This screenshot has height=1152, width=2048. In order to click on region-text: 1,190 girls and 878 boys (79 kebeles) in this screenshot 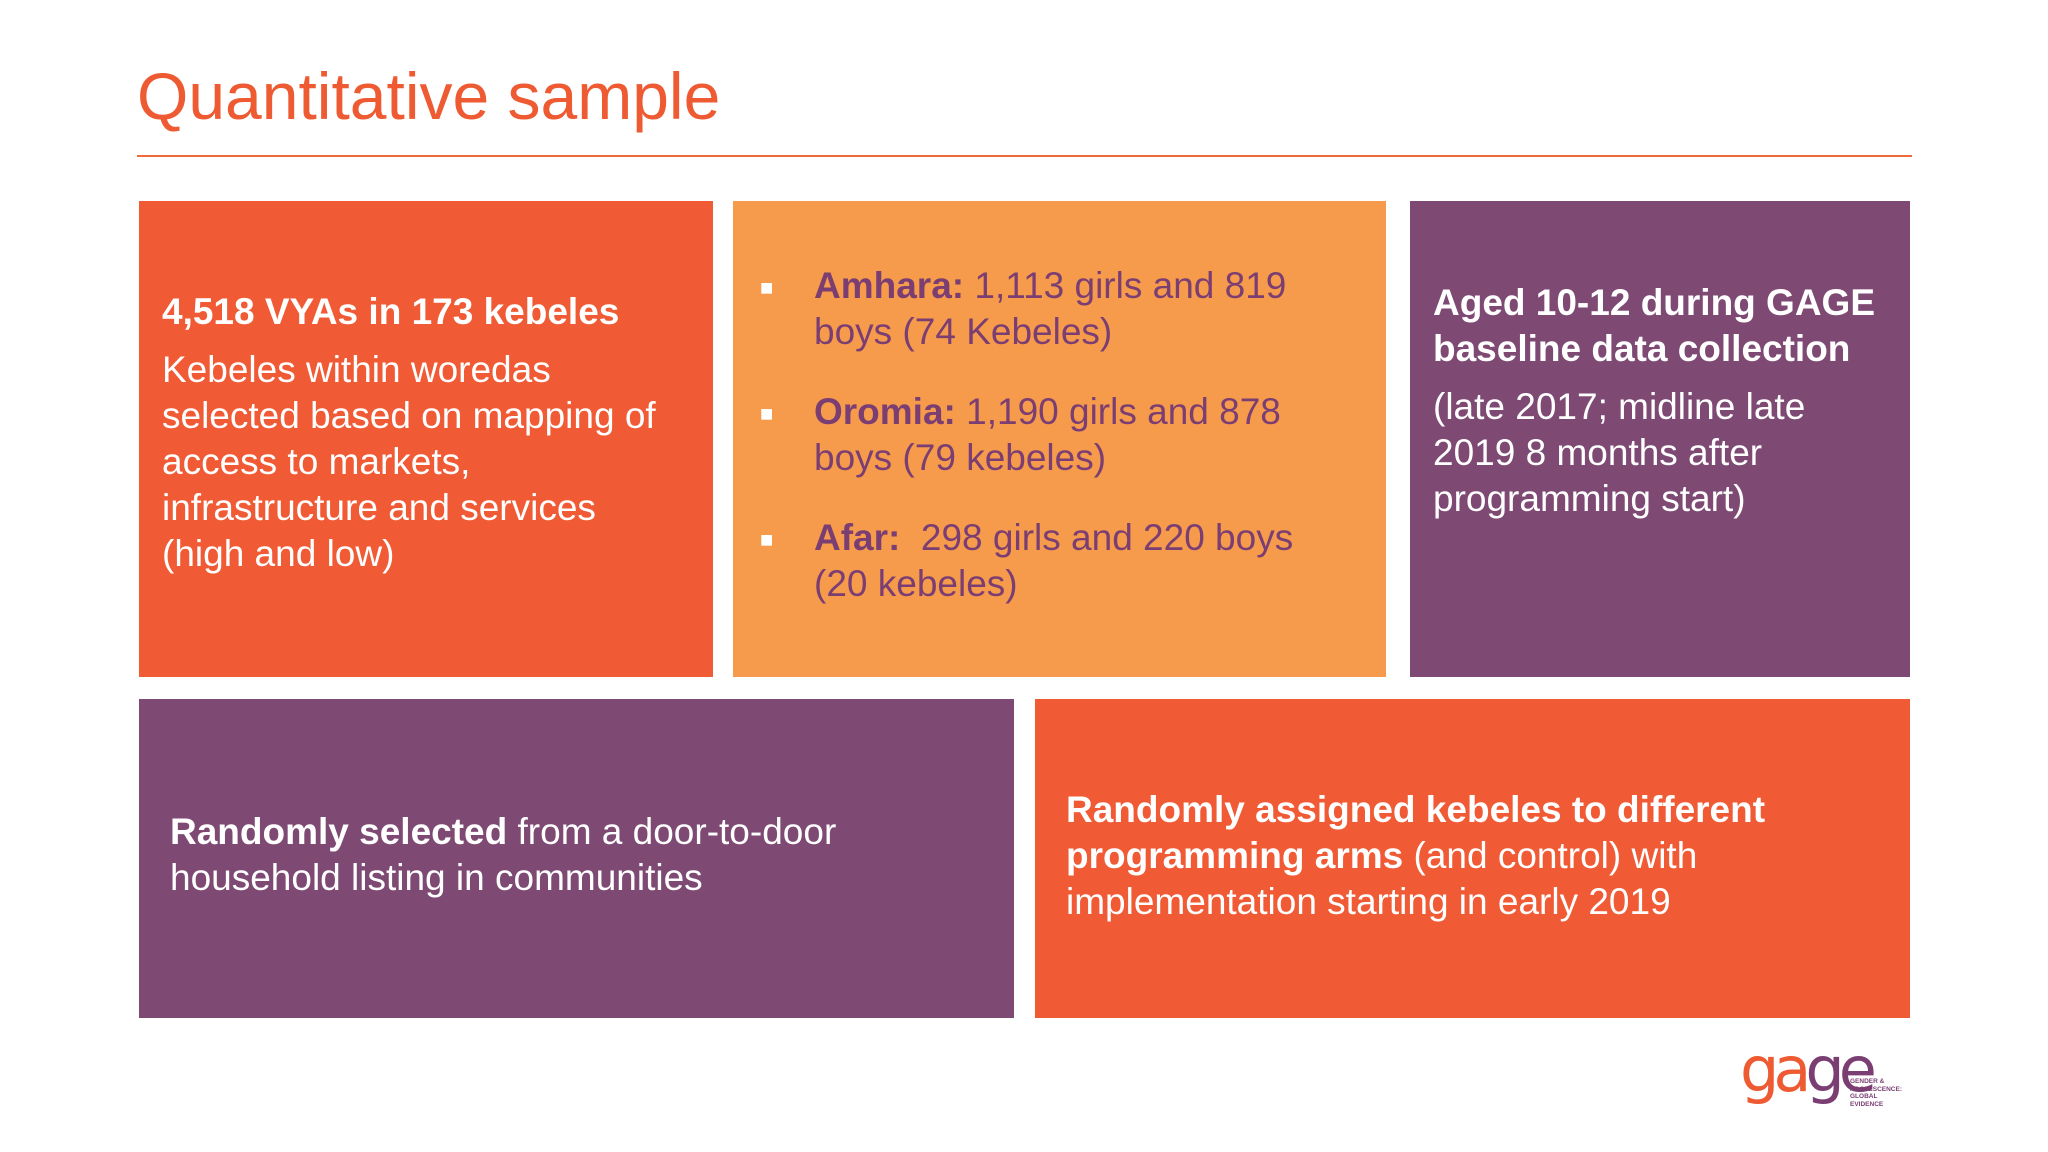, I will do `click(1047, 434)`.